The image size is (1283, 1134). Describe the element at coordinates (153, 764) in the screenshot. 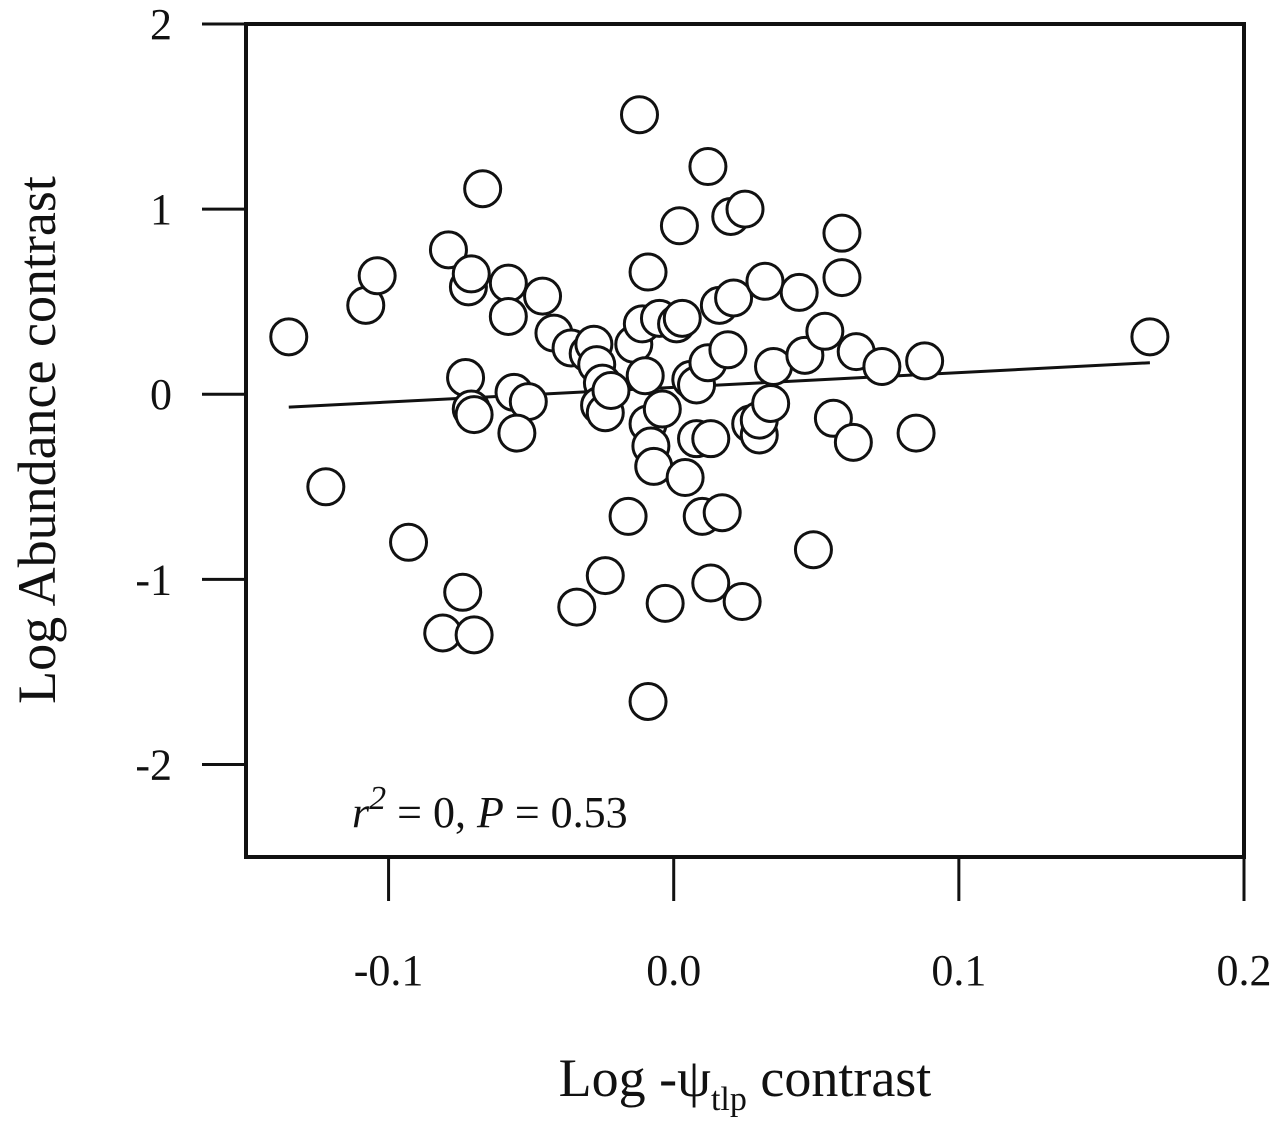

I see `y-tick-label: -2` at that location.